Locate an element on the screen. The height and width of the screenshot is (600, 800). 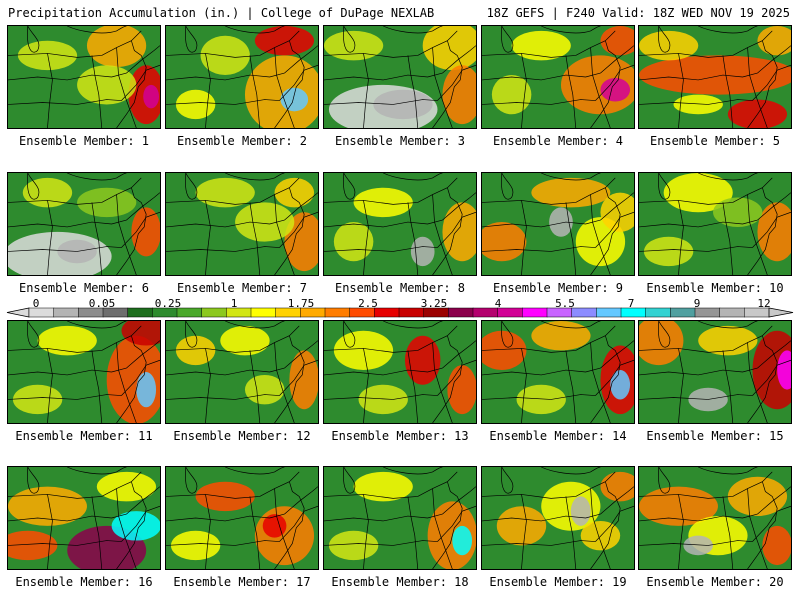
ensemble-member-label: Ensemble Member: 4 is located at coordinates (558, 141).